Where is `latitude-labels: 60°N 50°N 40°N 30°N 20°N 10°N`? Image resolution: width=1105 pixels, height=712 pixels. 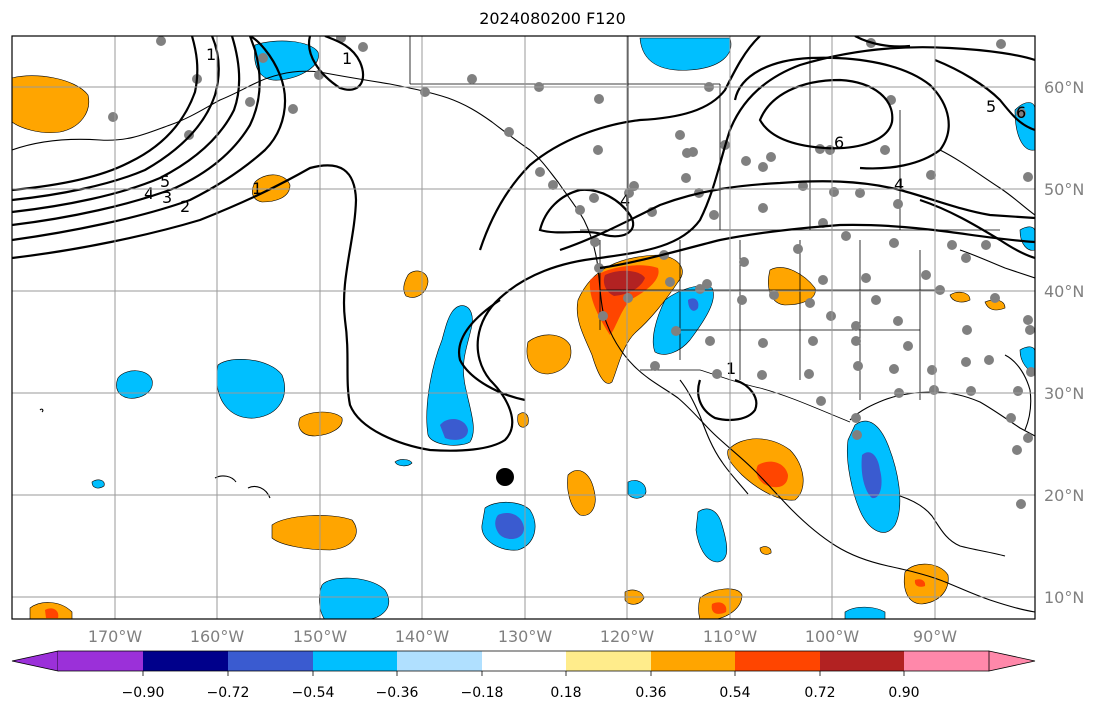 latitude-labels: 60°N 50°N 40°N 30°N 20°N 10°N is located at coordinates (1064, 342).